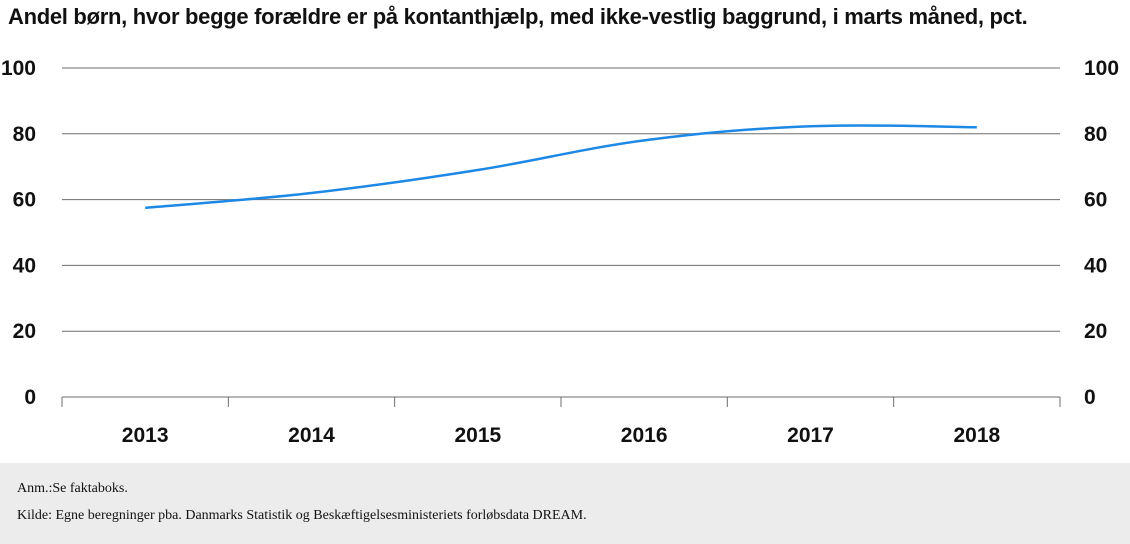  Describe the element at coordinates (1095, 331) in the screenshot. I see `y2-tick-label: 20` at that location.